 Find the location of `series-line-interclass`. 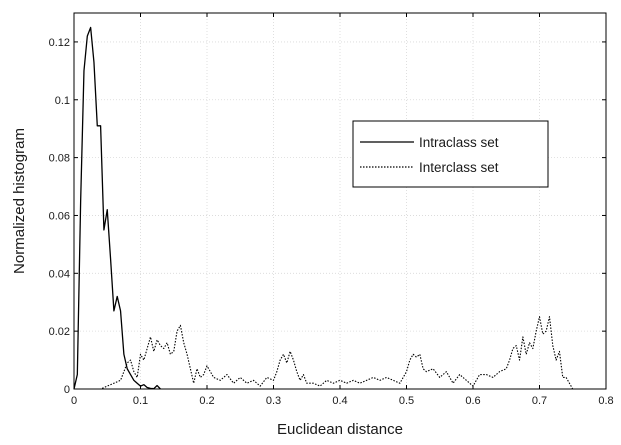

series-line-interclass is located at coordinates (330, 353).